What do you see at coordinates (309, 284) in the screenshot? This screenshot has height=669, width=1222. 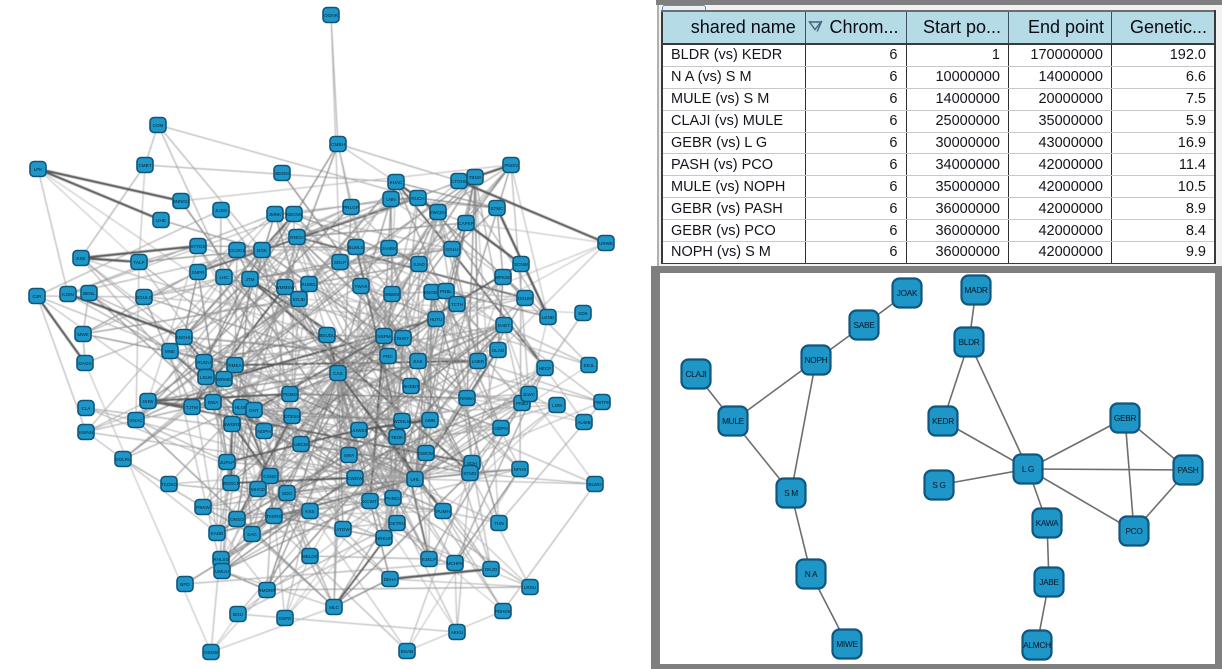 I see `svg-text: RLWEL` at bounding box center [309, 284].